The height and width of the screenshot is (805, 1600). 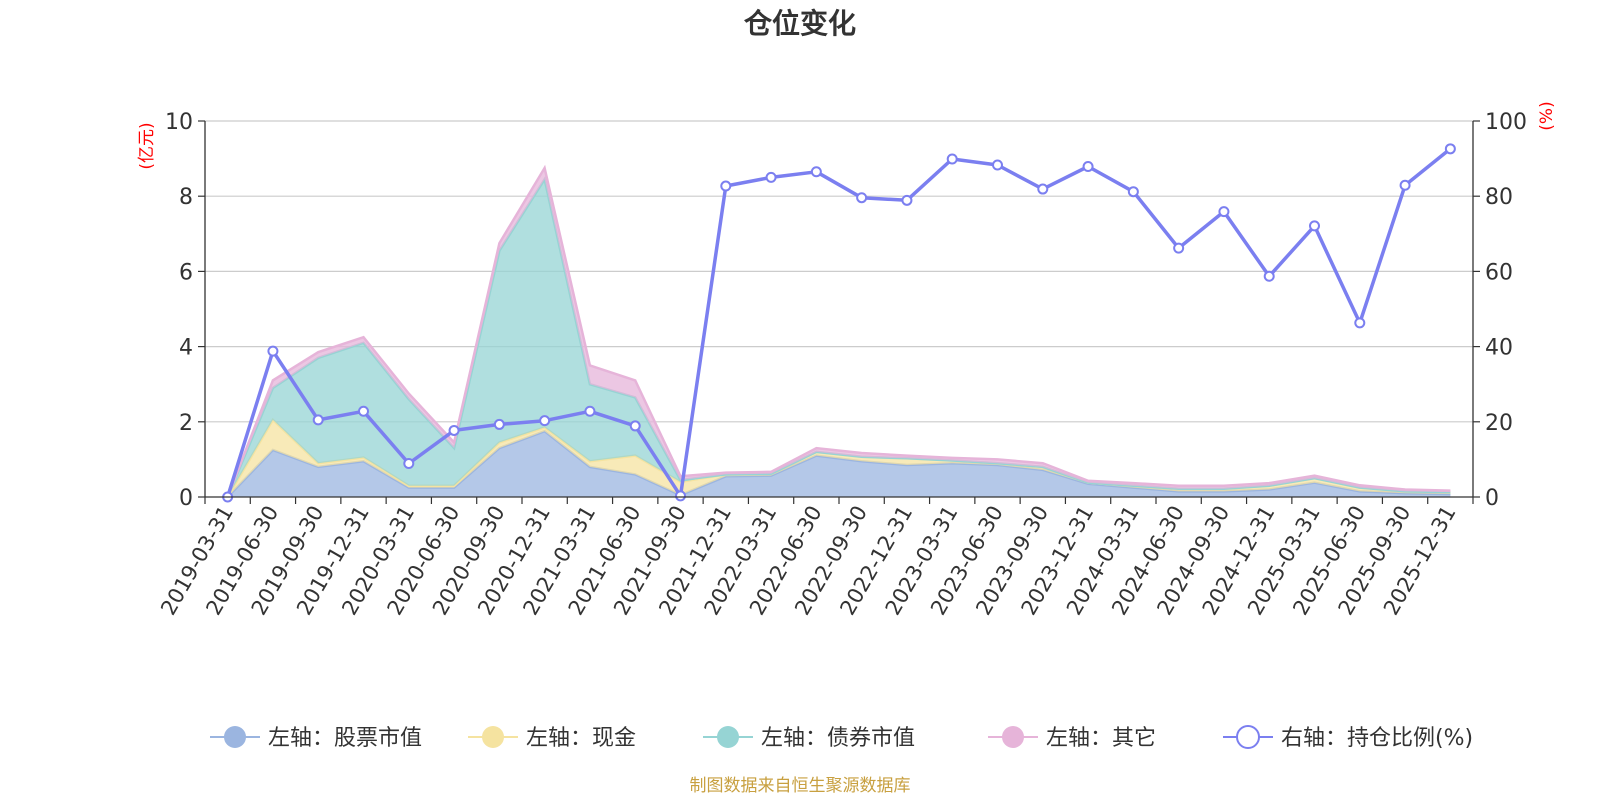 What do you see at coordinates (1547, 115) in the screenshot?
I see `right-axis-unit-label: (%)` at bounding box center [1547, 115].